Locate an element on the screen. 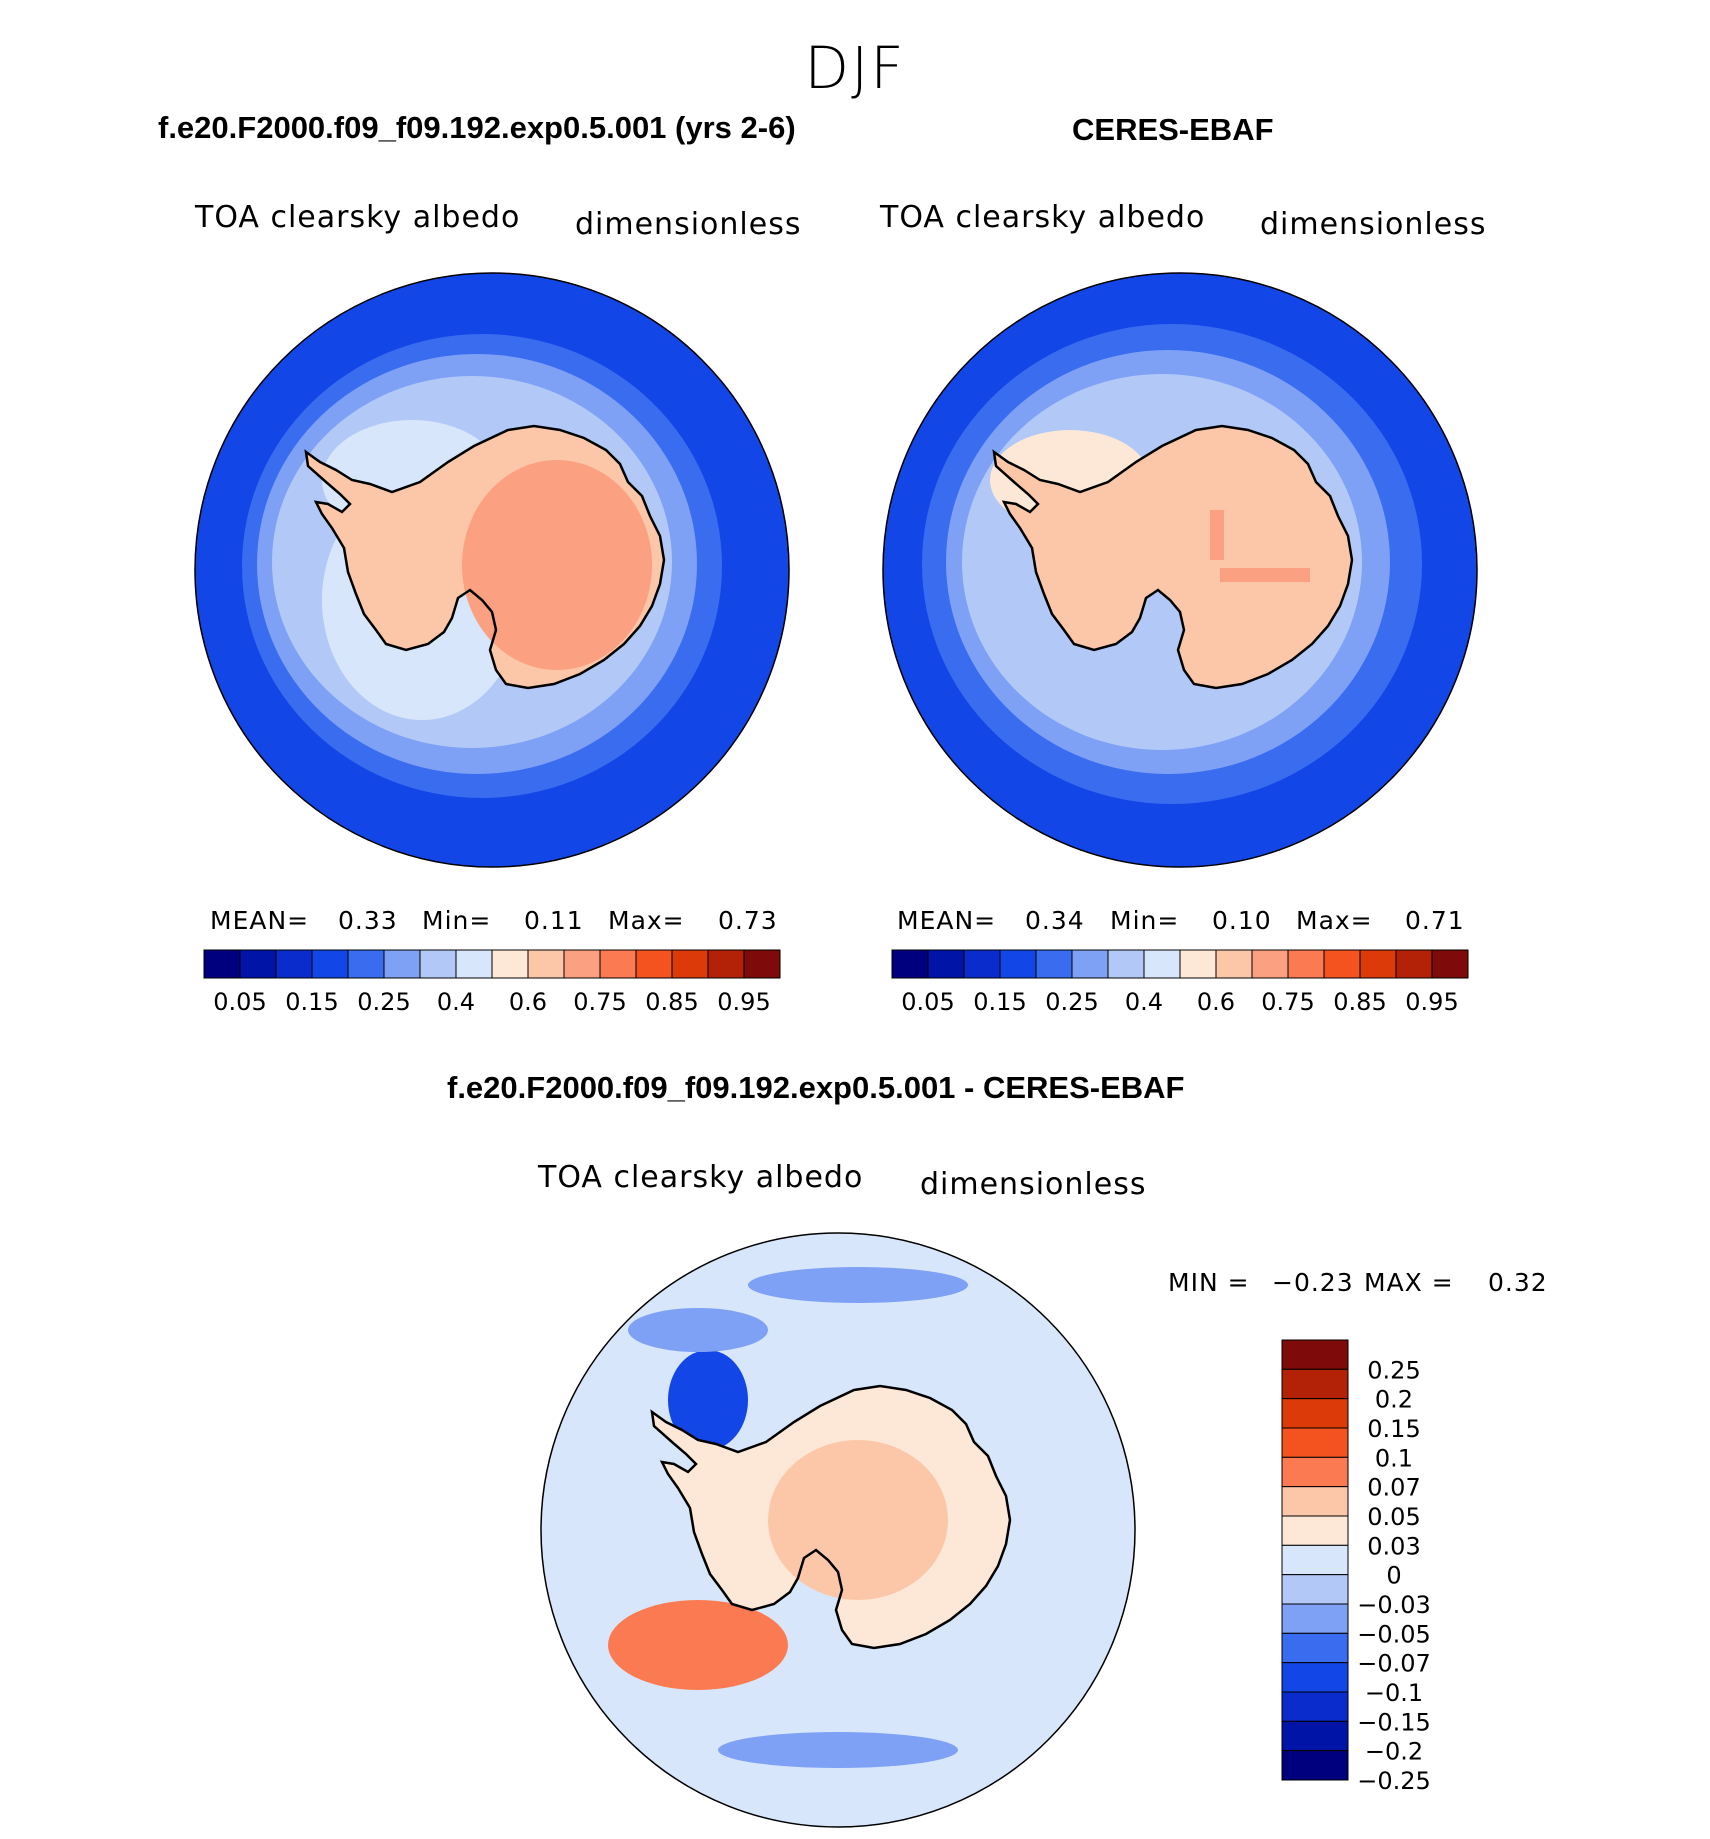 The width and height of the screenshot is (1710, 1839). cbar1-tick-label: 0.25 is located at coordinates (383, 1002).